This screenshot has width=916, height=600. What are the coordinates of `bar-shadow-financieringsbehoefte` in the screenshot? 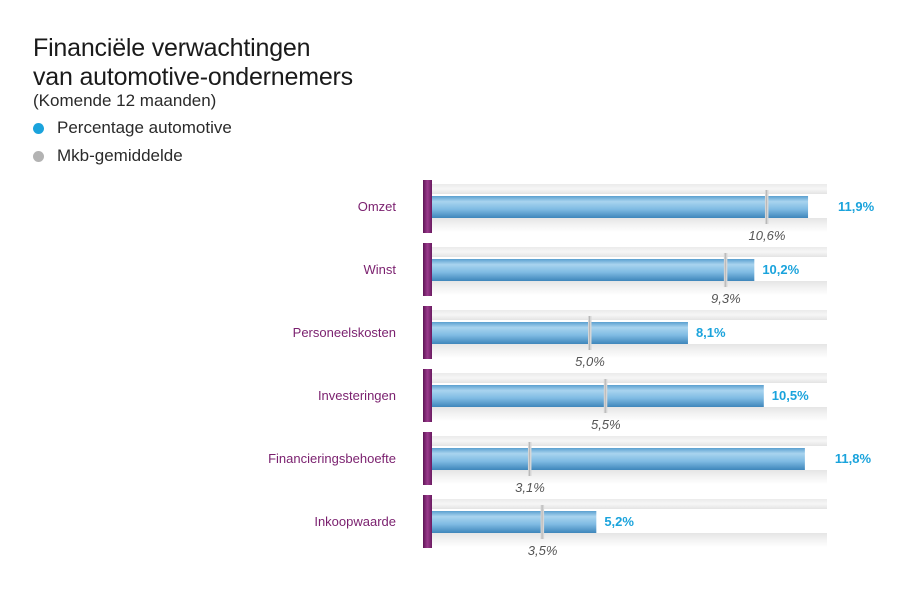 It's located at (629, 477).